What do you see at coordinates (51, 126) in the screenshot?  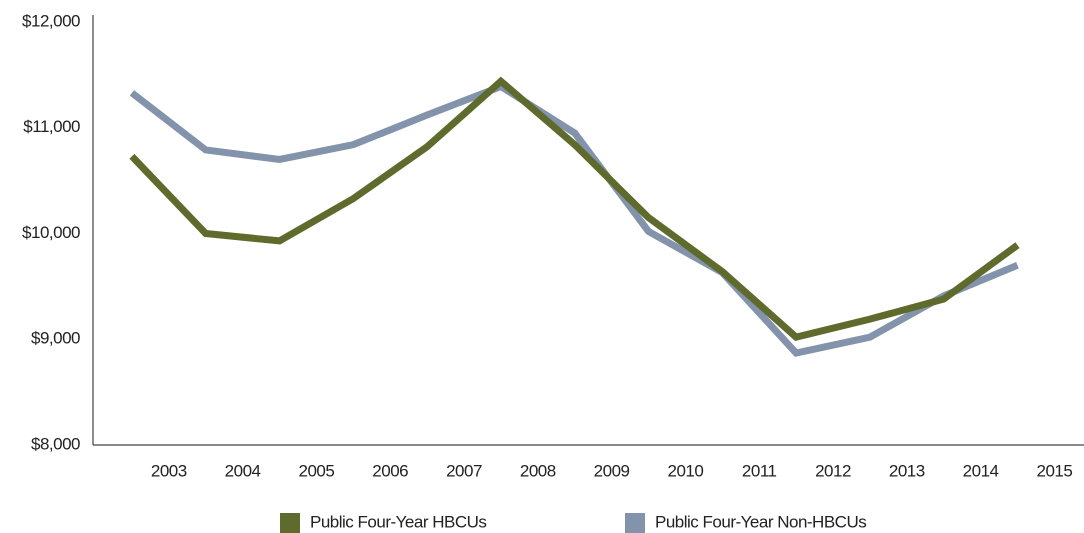 I see `y-tick-label: $11,000` at bounding box center [51, 126].